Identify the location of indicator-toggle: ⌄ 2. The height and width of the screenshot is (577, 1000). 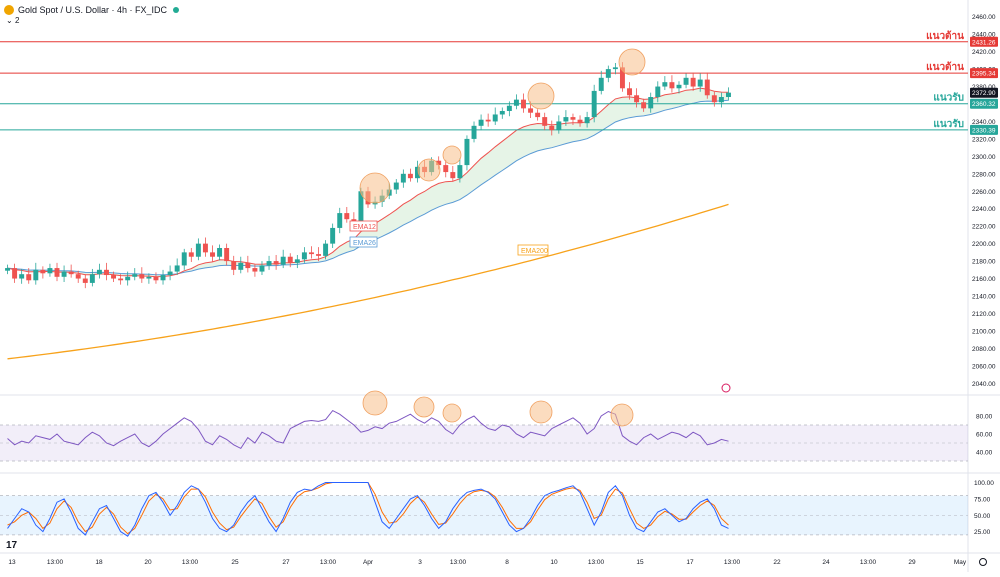
(12, 20).